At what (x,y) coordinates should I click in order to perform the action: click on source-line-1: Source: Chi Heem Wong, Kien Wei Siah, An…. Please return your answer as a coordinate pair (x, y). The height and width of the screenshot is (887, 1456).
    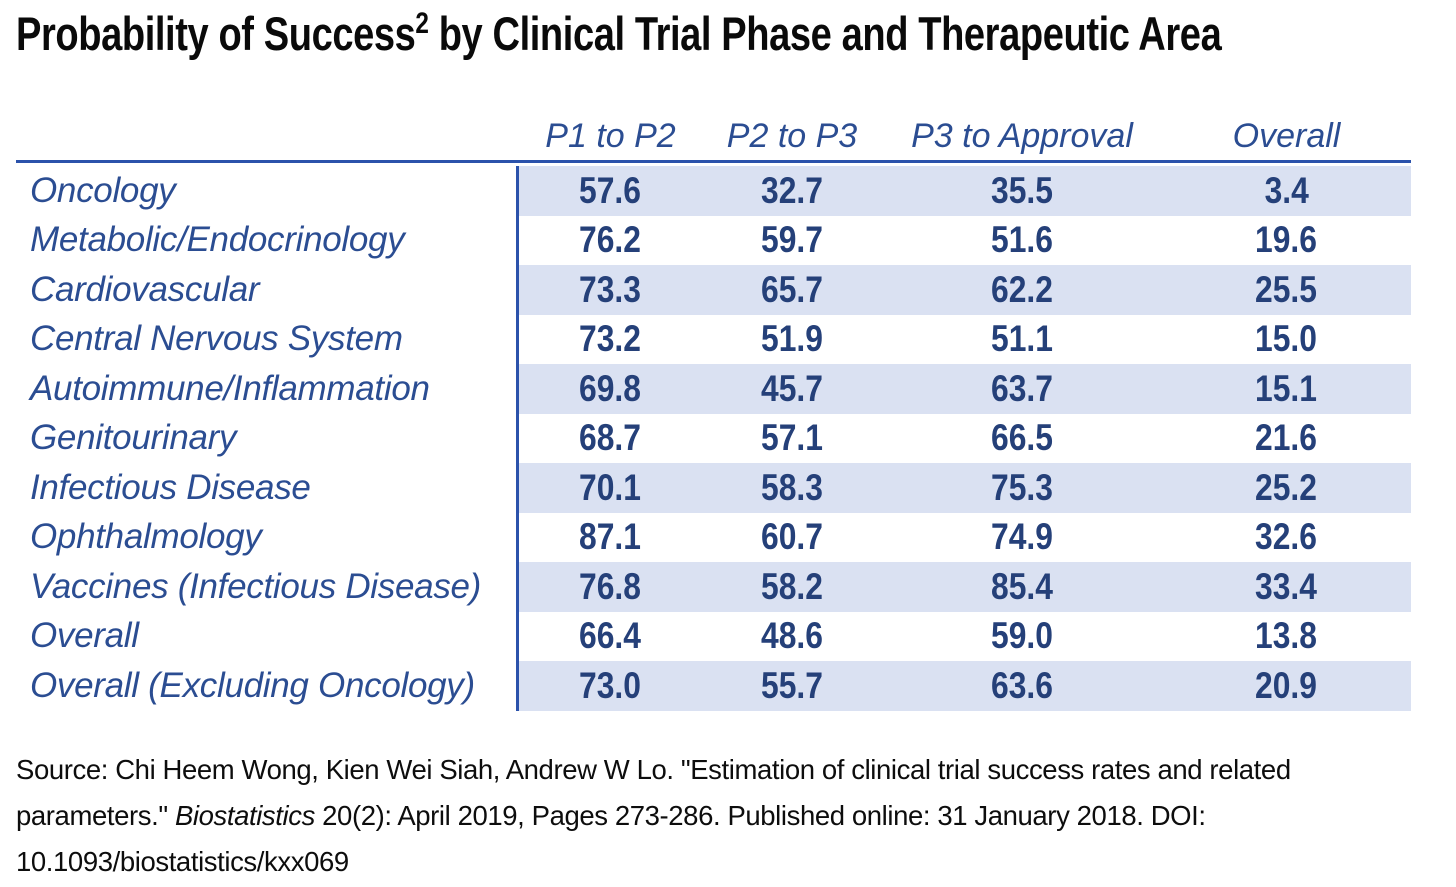
    Looking at the image, I should click on (653, 769).